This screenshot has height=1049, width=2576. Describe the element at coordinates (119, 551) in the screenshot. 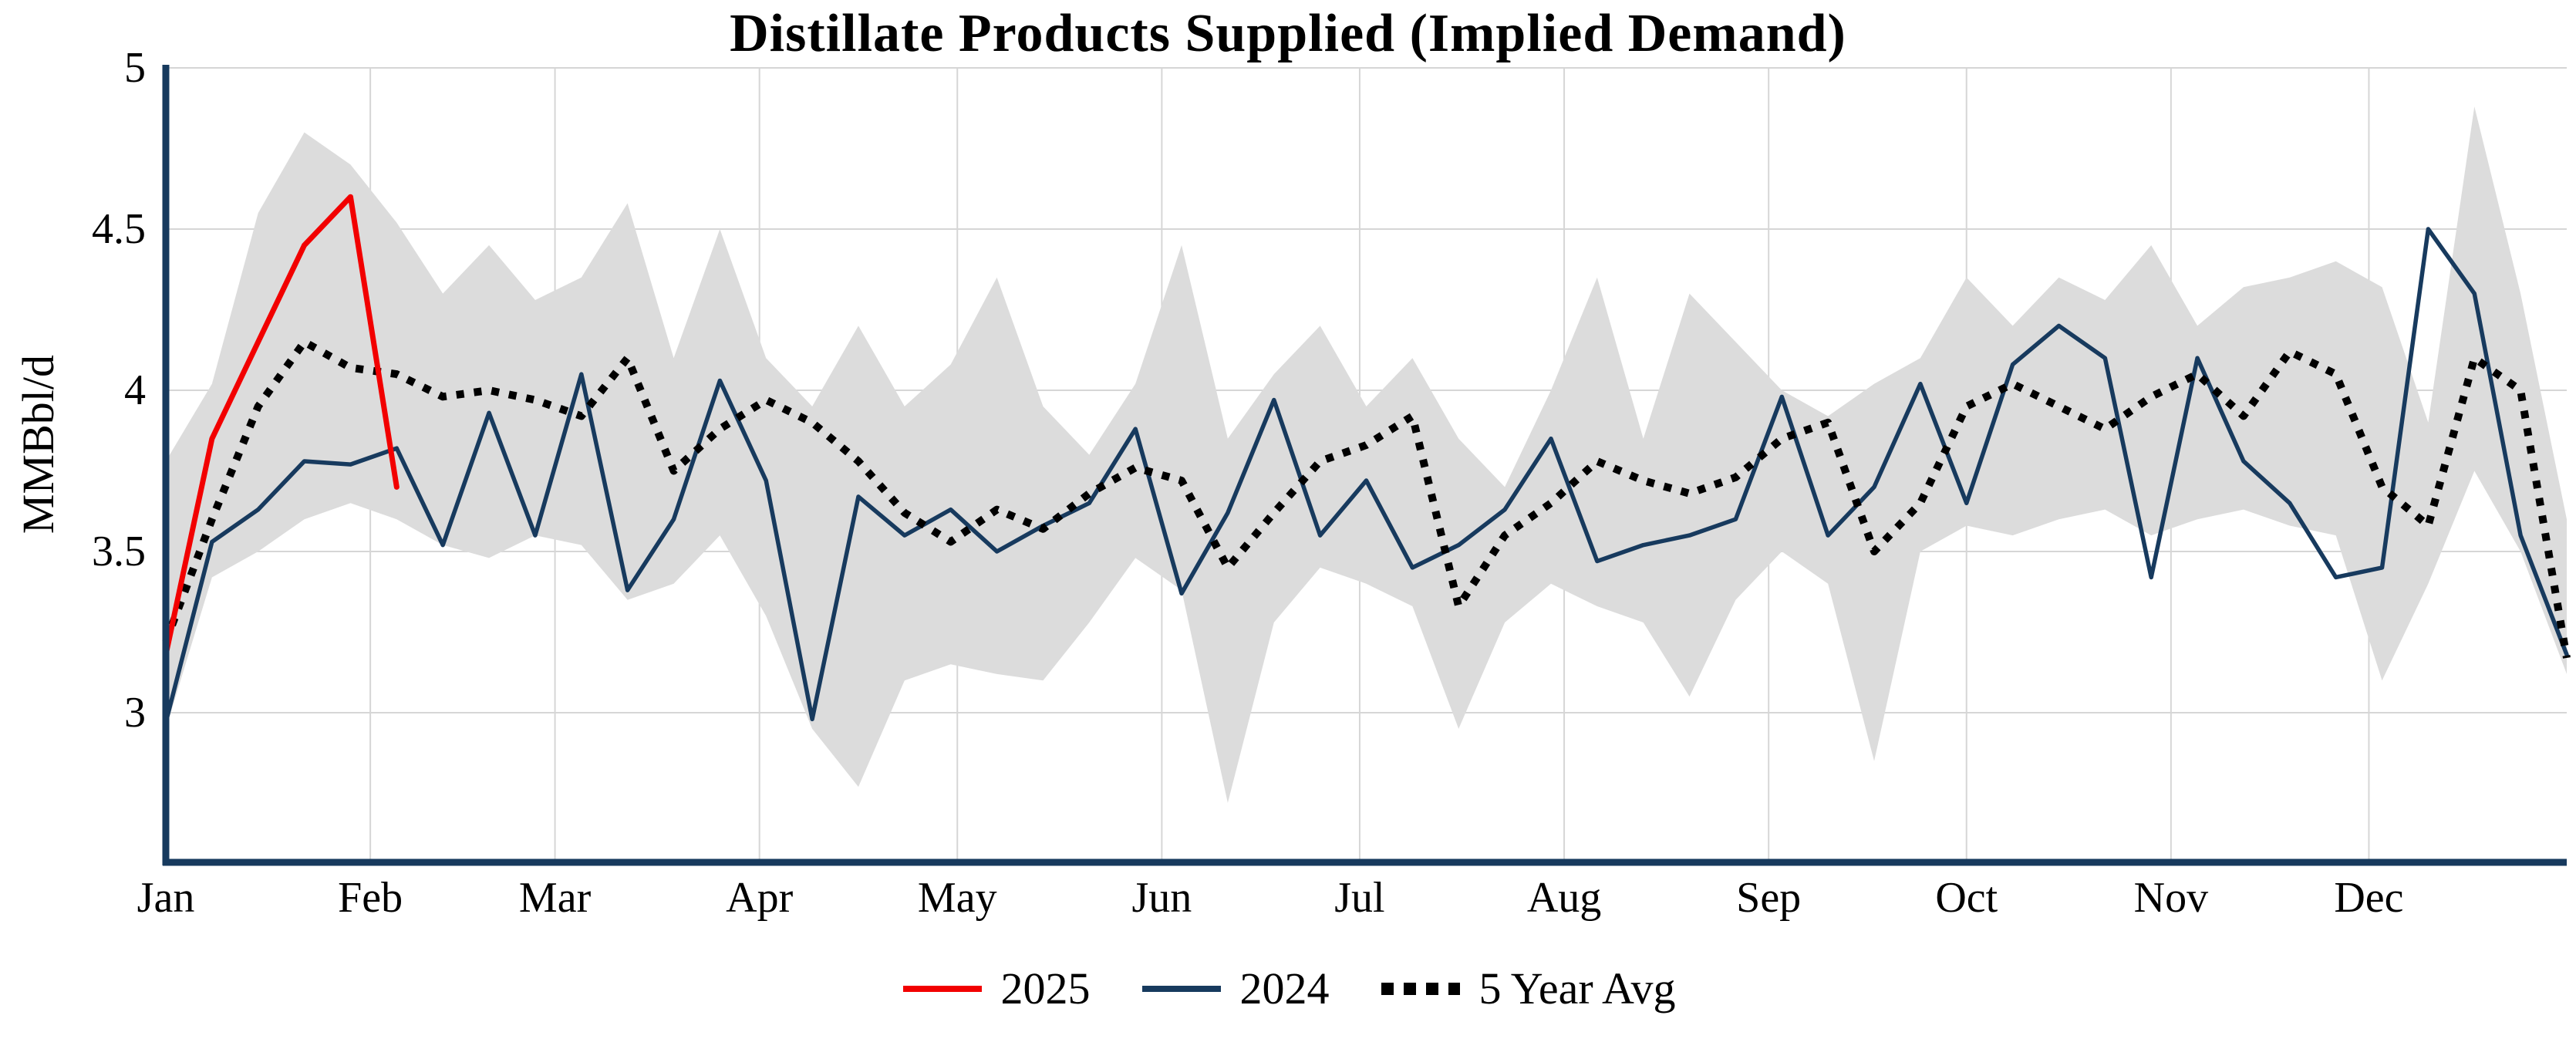

I see `y-tick-label: 3.5` at that location.